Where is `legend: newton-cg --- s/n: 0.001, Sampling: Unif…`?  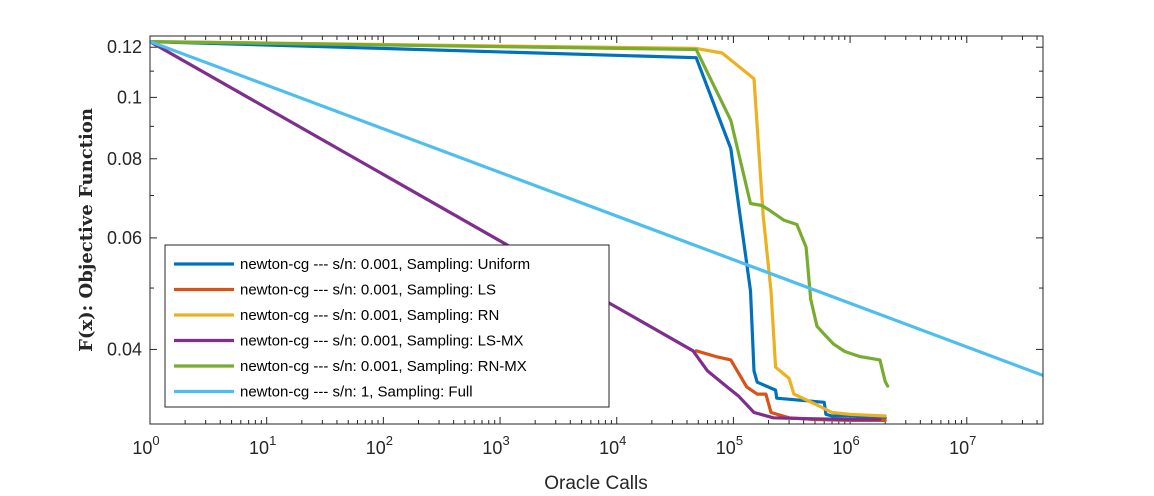 legend: newton-cg --- s/n: 0.001, Sampling: Unif… is located at coordinates (387, 326).